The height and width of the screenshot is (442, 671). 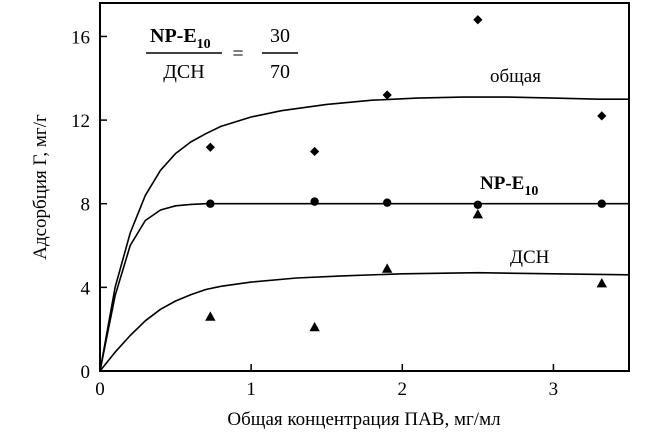 What do you see at coordinates (204, 44) in the screenshot?
I see `ratio-numerator-subscript: 10` at bounding box center [204, 44].